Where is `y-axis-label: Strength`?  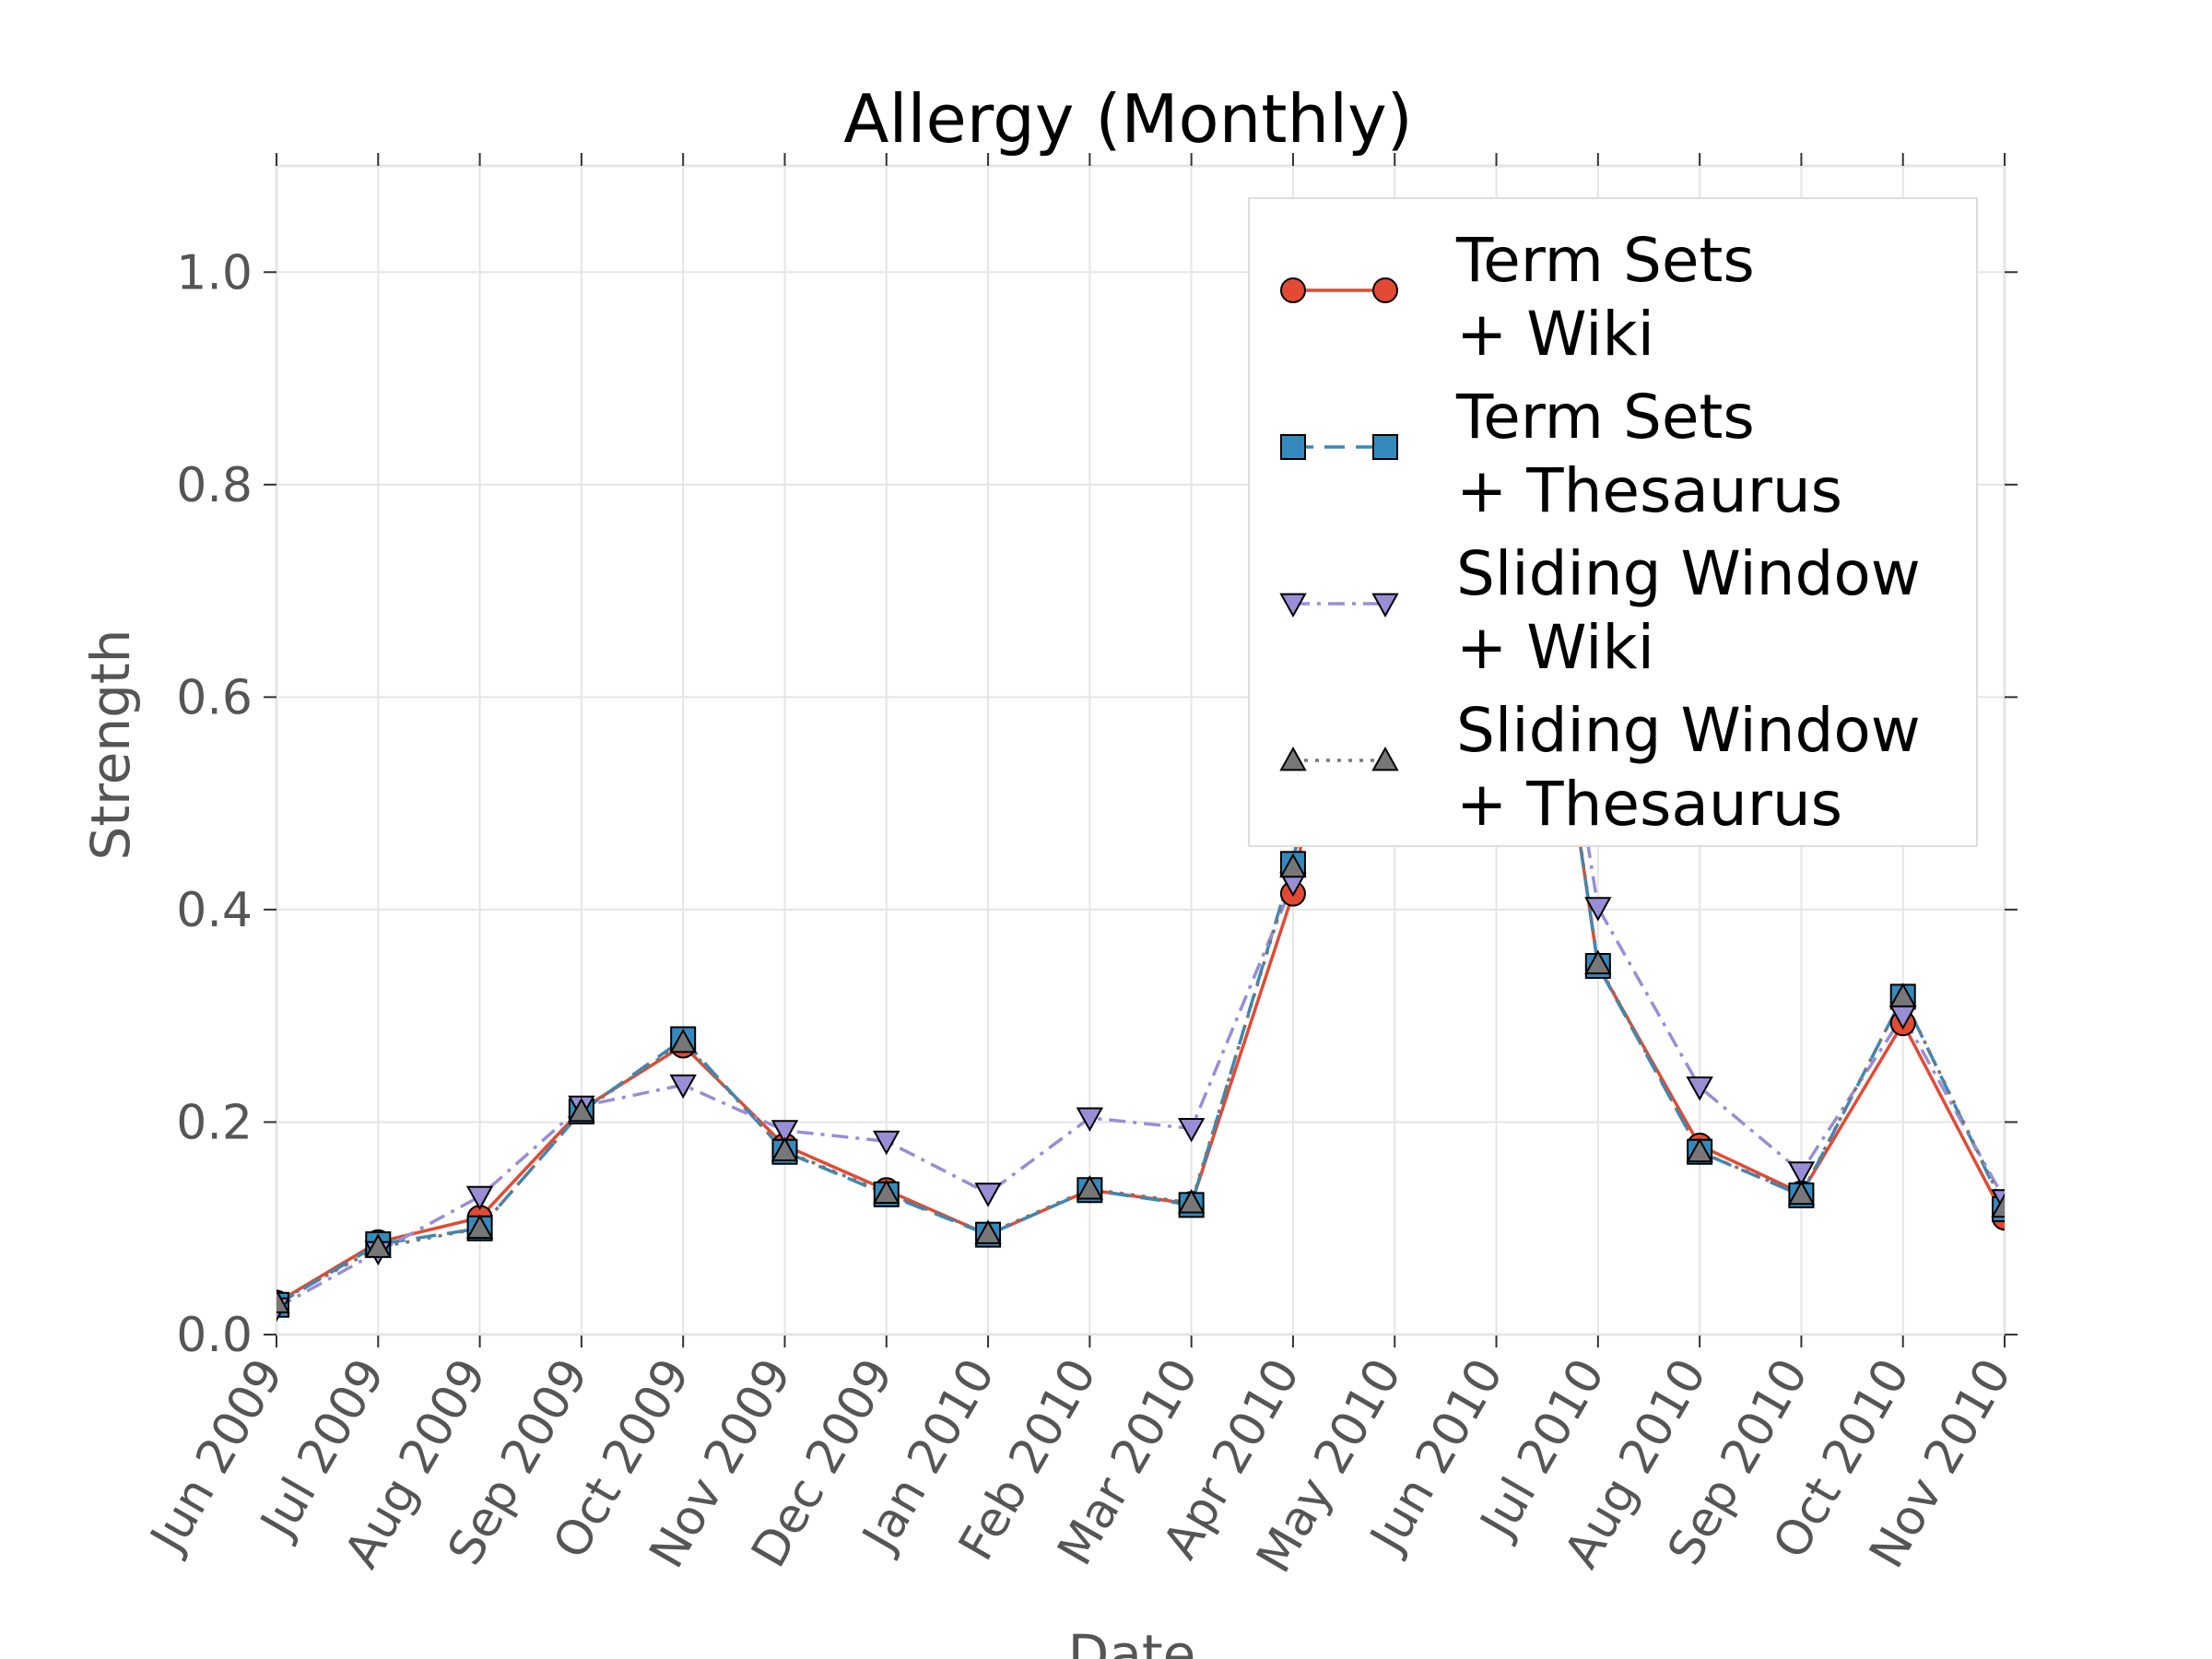
y-axis-label: Strength is located at coordinates (110, 745).